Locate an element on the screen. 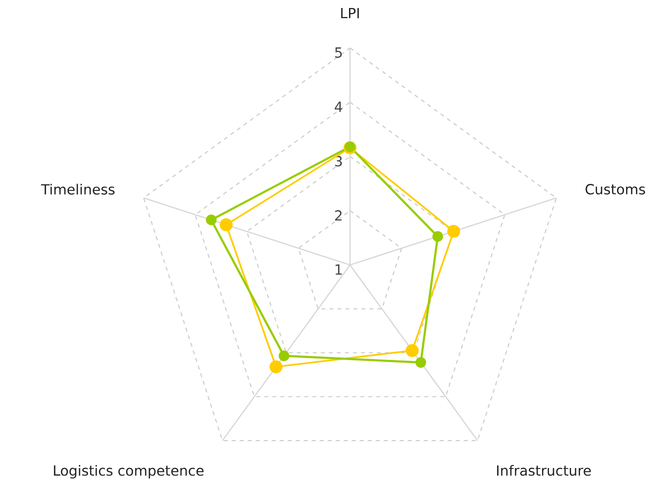 Image resolution: width=667 pixels, height=485 pixels. spoke-label: Timeliness is located at coordinates (78, 189).